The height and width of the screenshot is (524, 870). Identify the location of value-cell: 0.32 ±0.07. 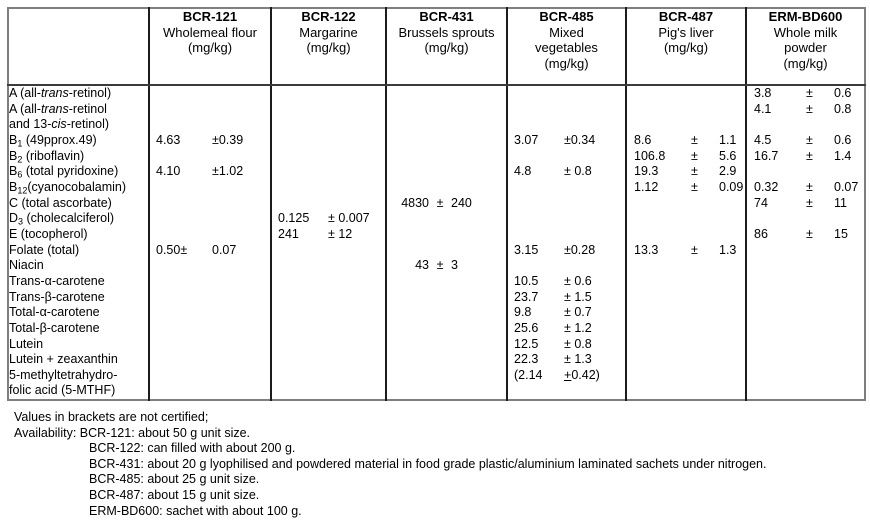
(805, 187).